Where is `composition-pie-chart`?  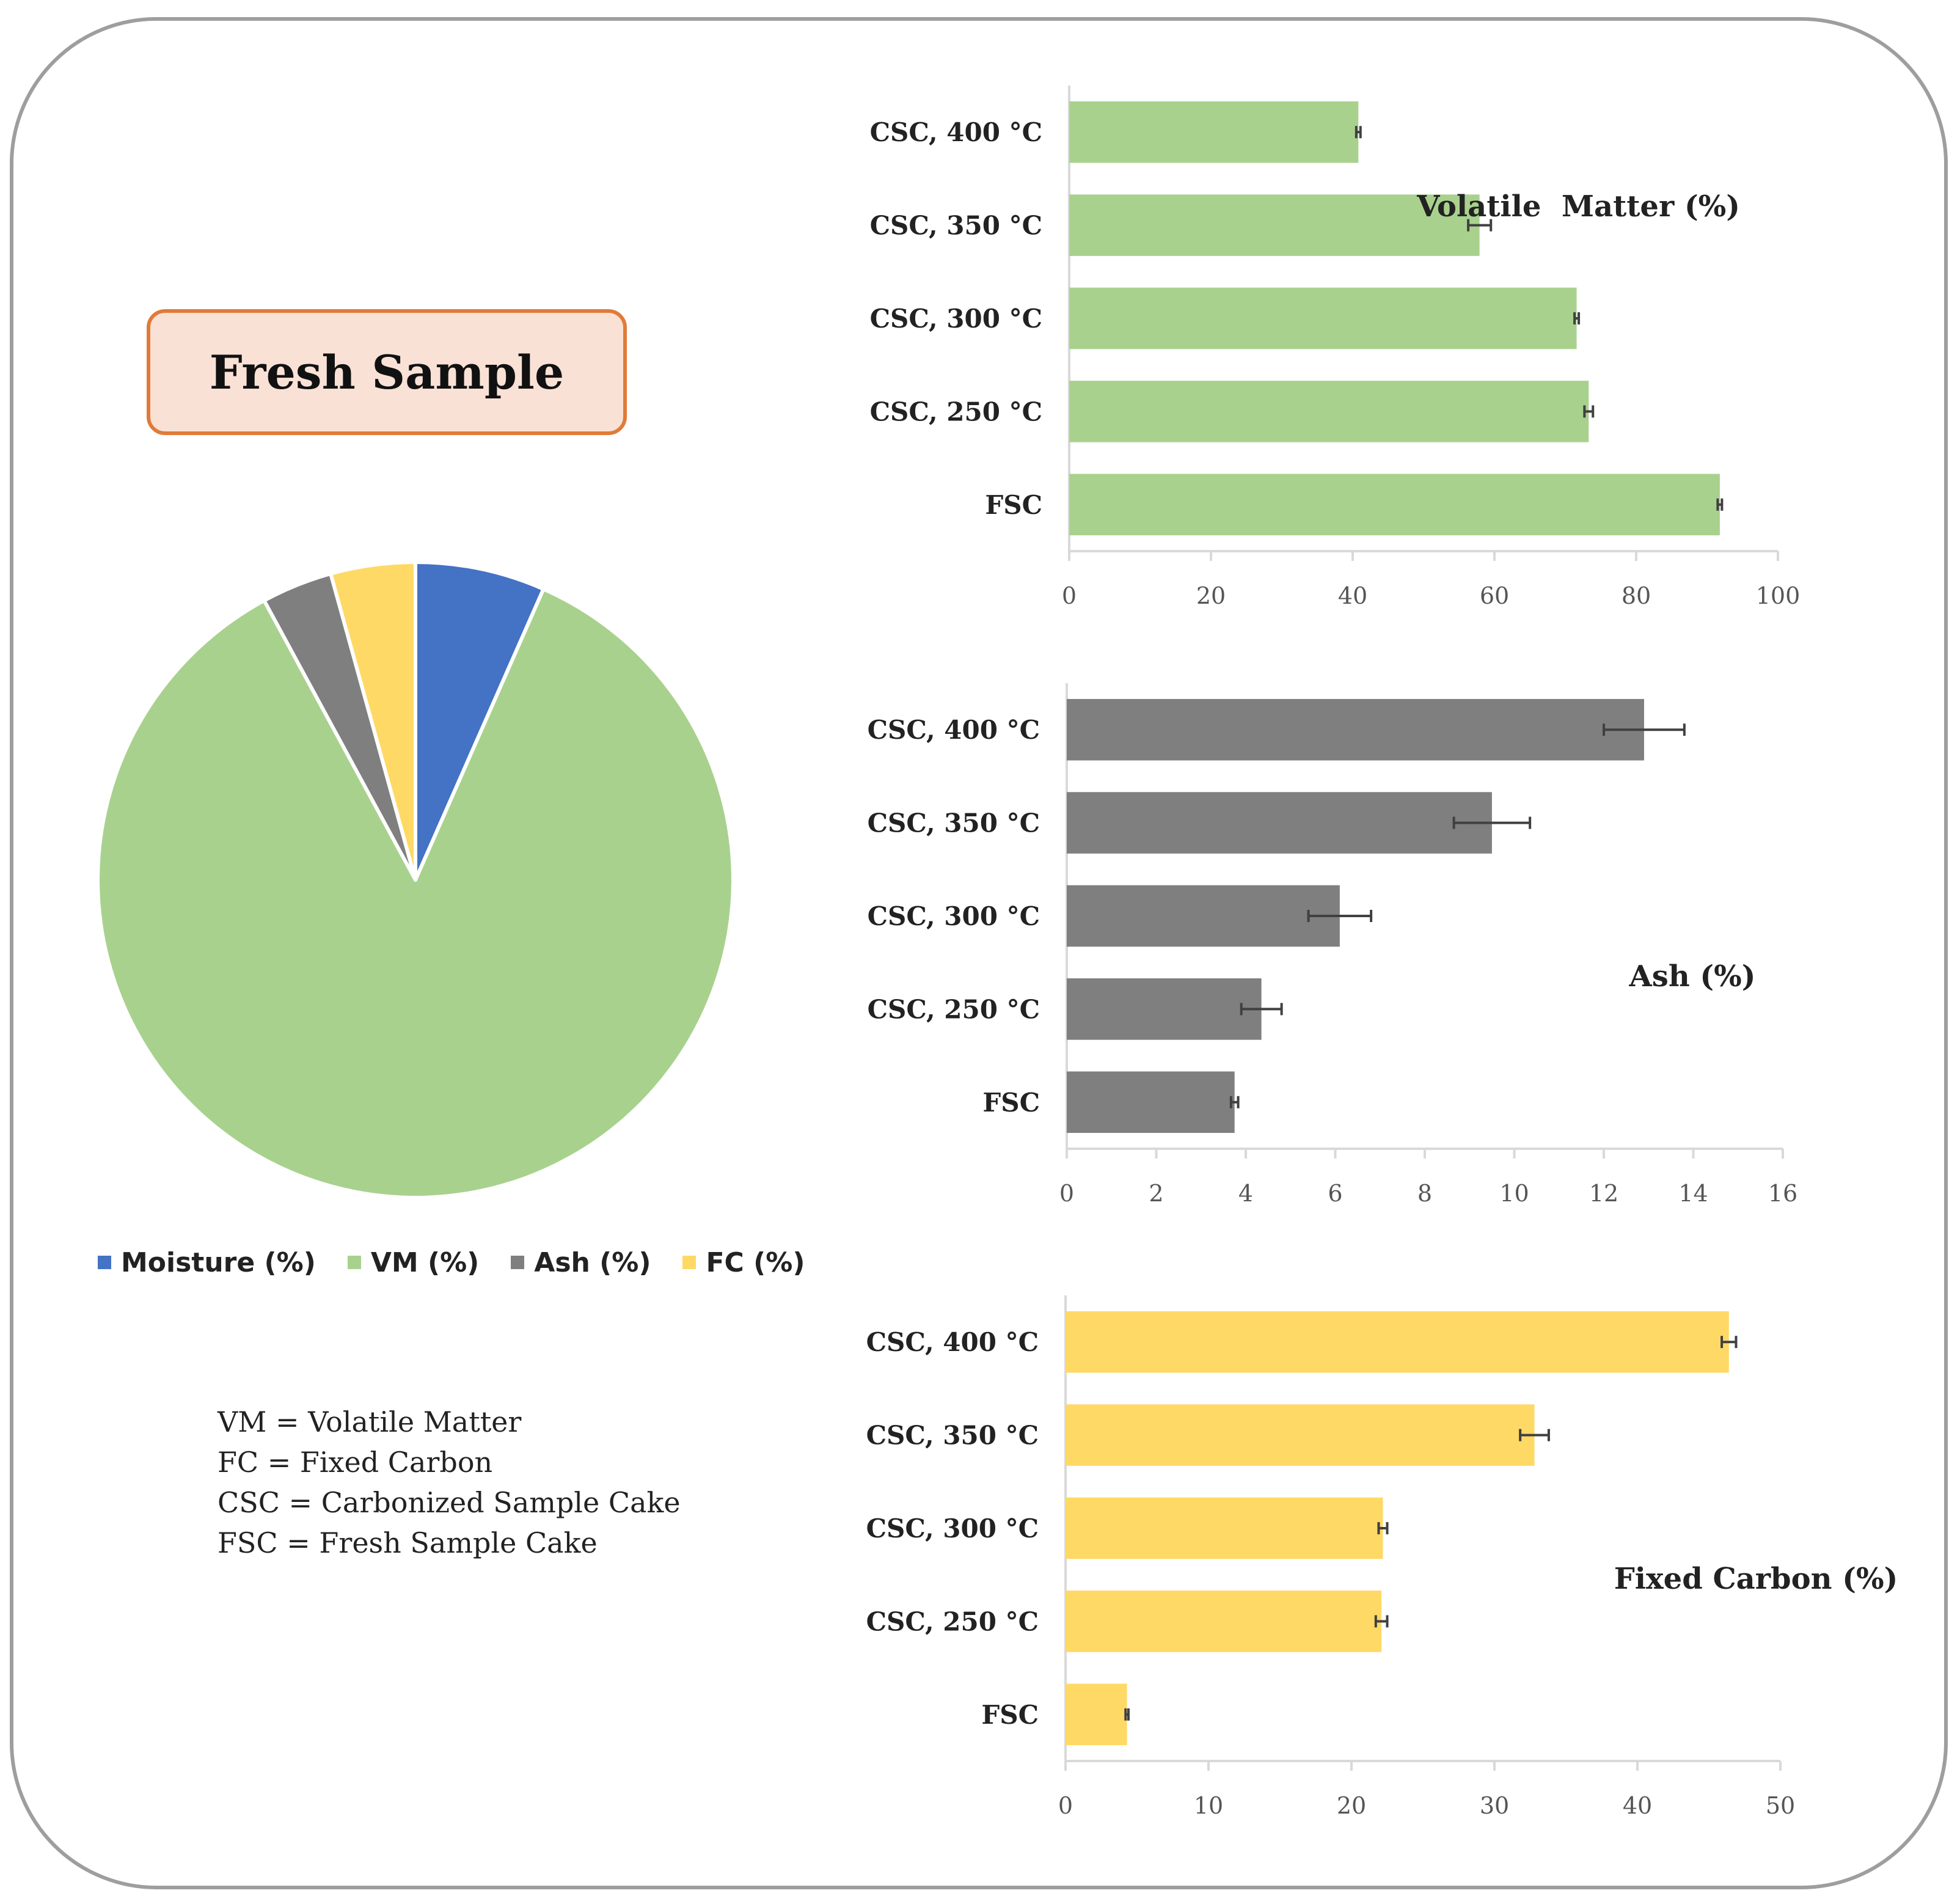
composition-pie-chart is located at coordinates (416, 879).